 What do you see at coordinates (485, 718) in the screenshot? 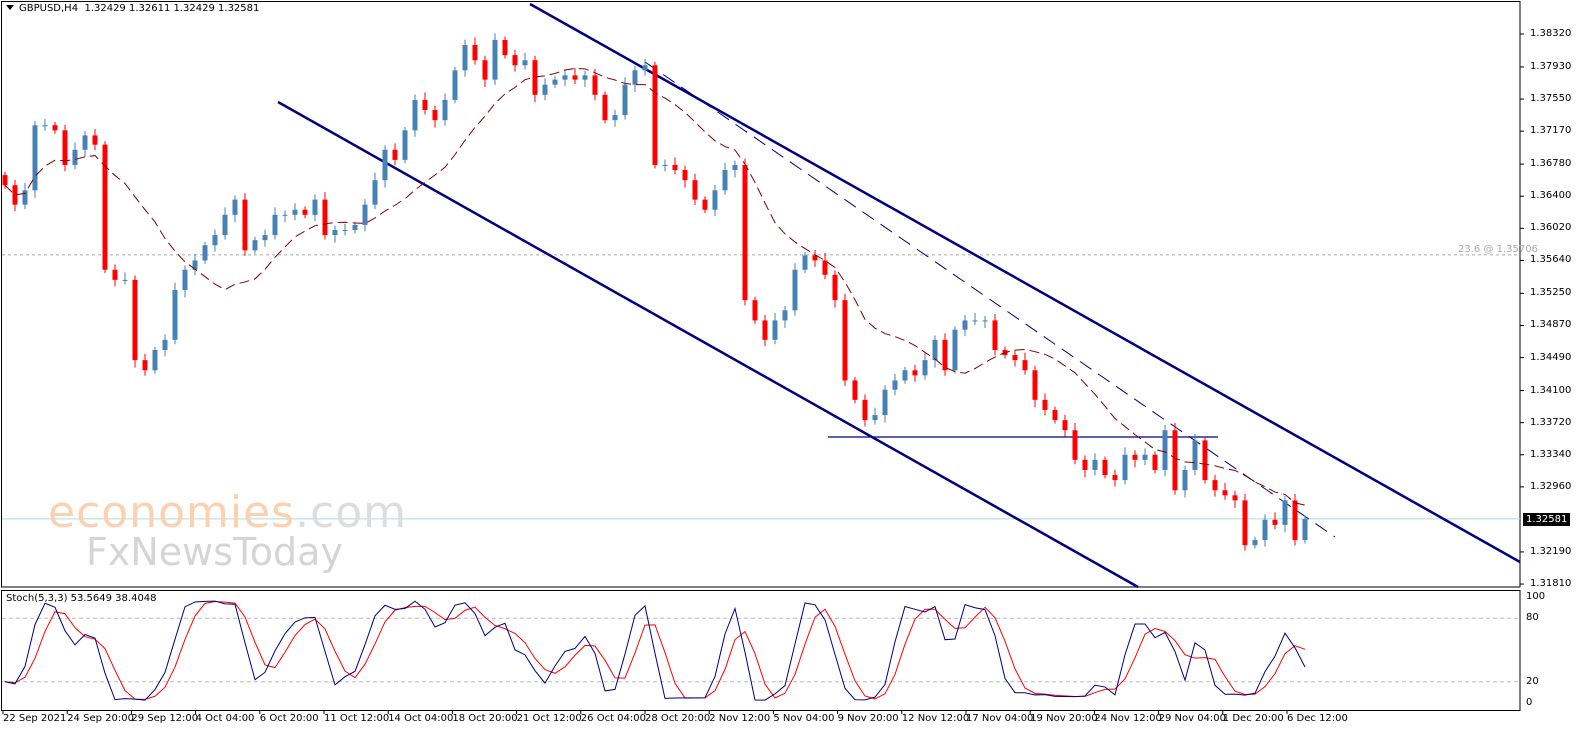
I see `x-tick-label: 18 Oct 20:00` at bounding box center [485, 718].